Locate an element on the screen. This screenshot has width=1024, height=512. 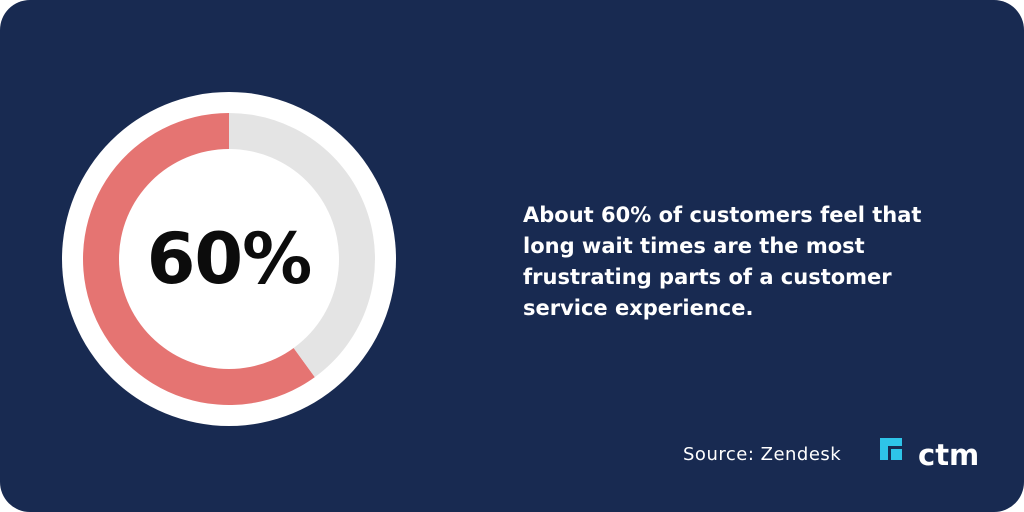
ctm-logo-text: ctm is located at coordinates (949, 455).